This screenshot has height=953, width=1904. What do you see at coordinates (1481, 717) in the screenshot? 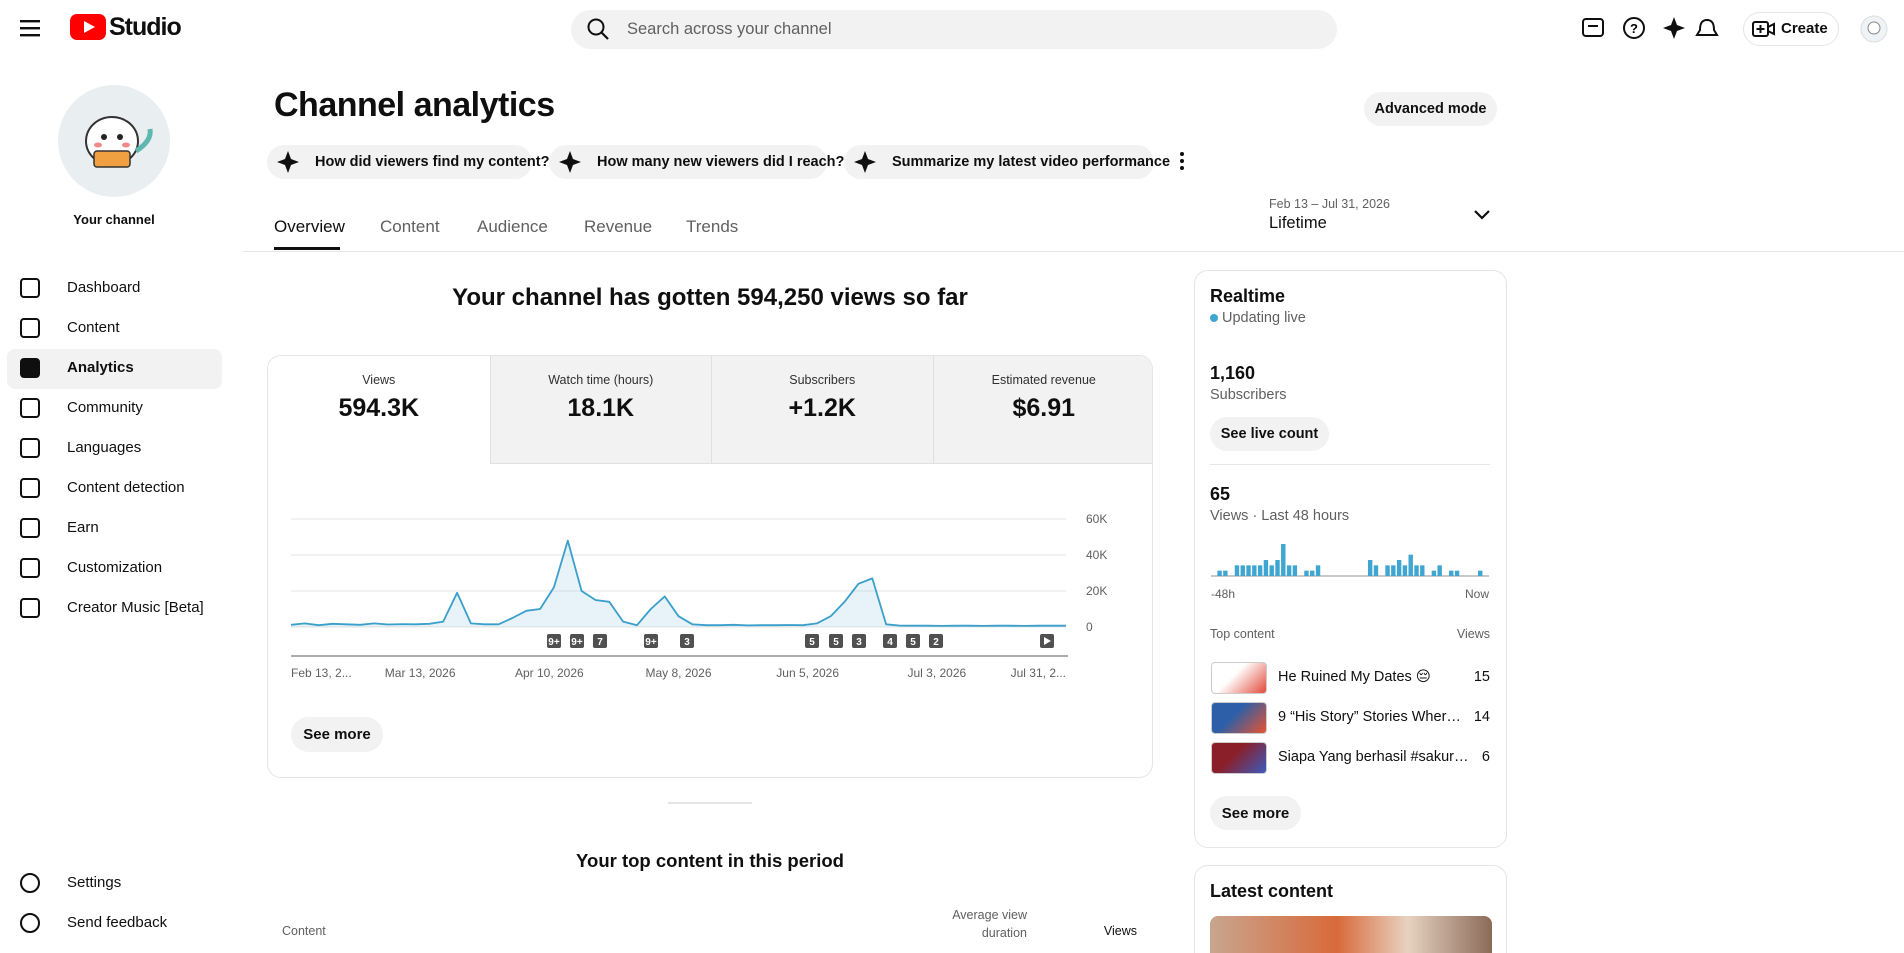
I see `row-views: 14` at bounding box center [1481, 717].